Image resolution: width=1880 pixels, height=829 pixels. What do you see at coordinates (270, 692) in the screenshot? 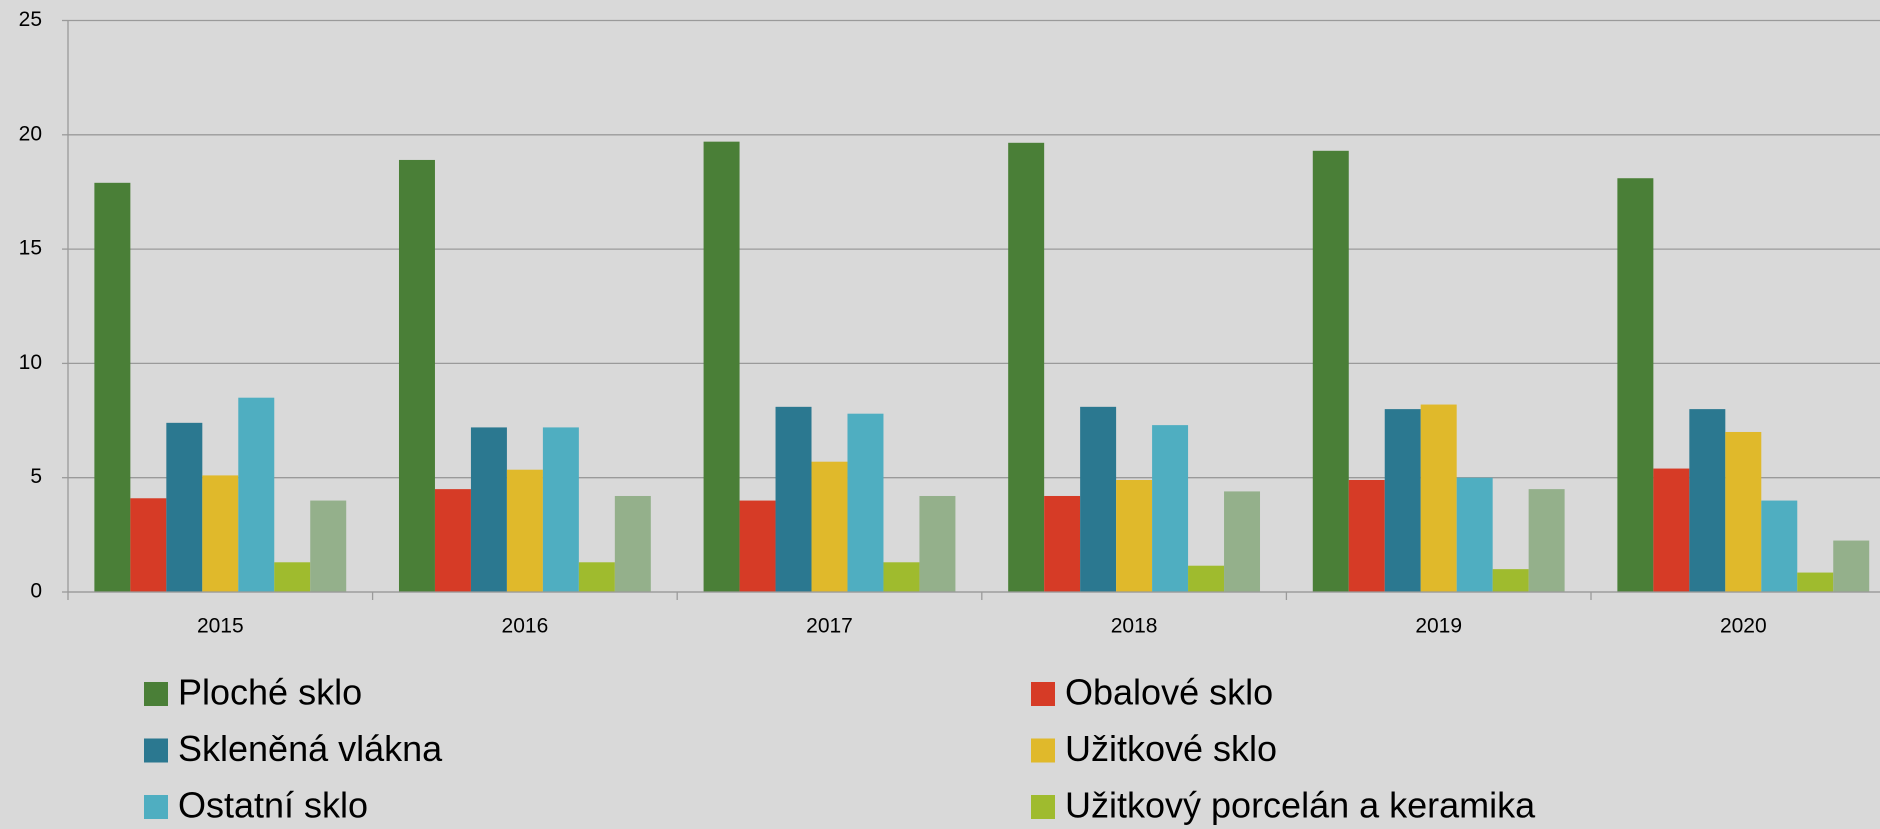
I see `legend-label: Ploché sklo` at bounding box center [270, 692].